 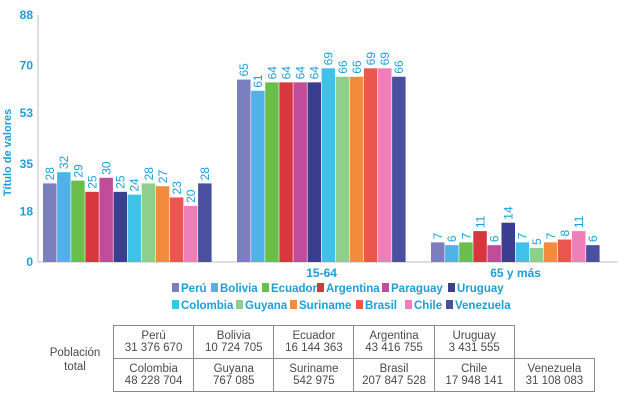 I want to click on population-table-cell: Venezuela 31 108 083, so click(x=554, y=375).